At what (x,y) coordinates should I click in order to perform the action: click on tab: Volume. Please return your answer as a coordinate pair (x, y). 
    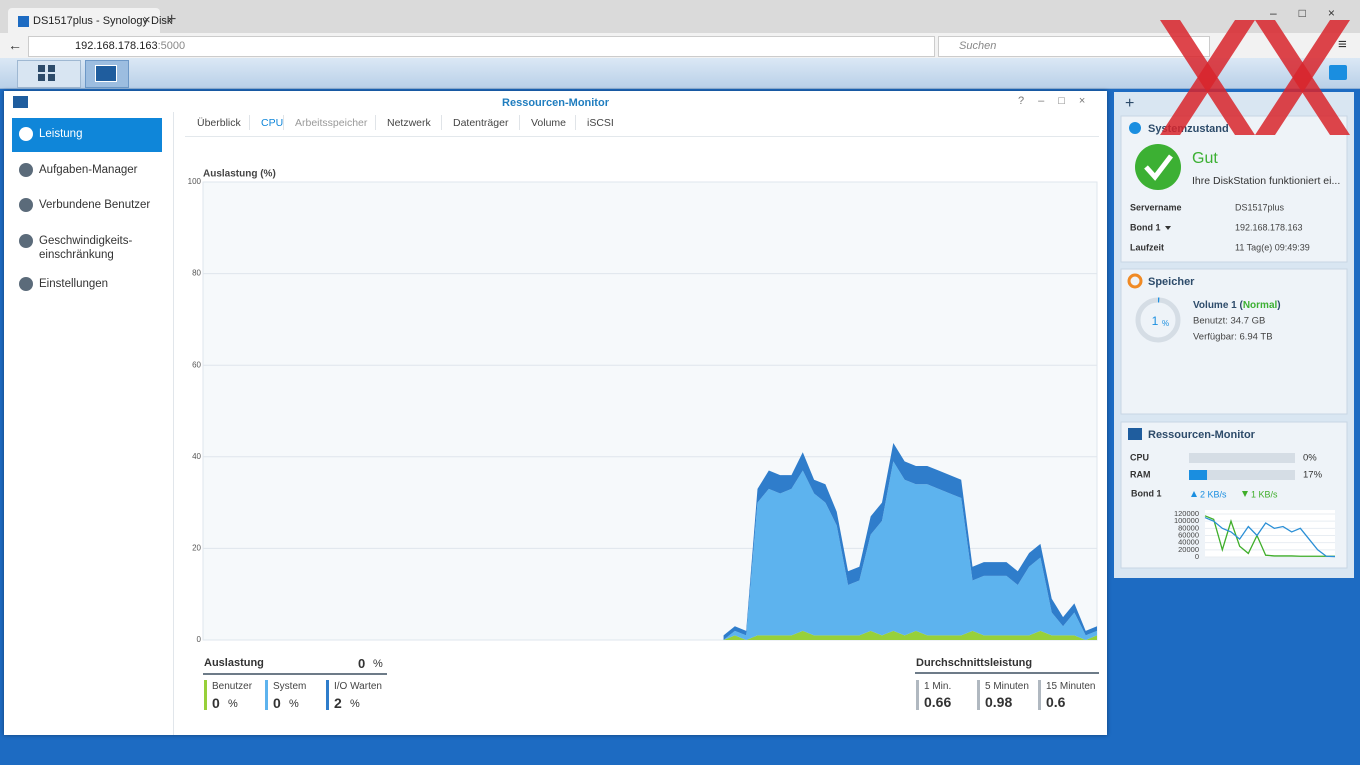
    Looking at the image, I should click on (549, 123).